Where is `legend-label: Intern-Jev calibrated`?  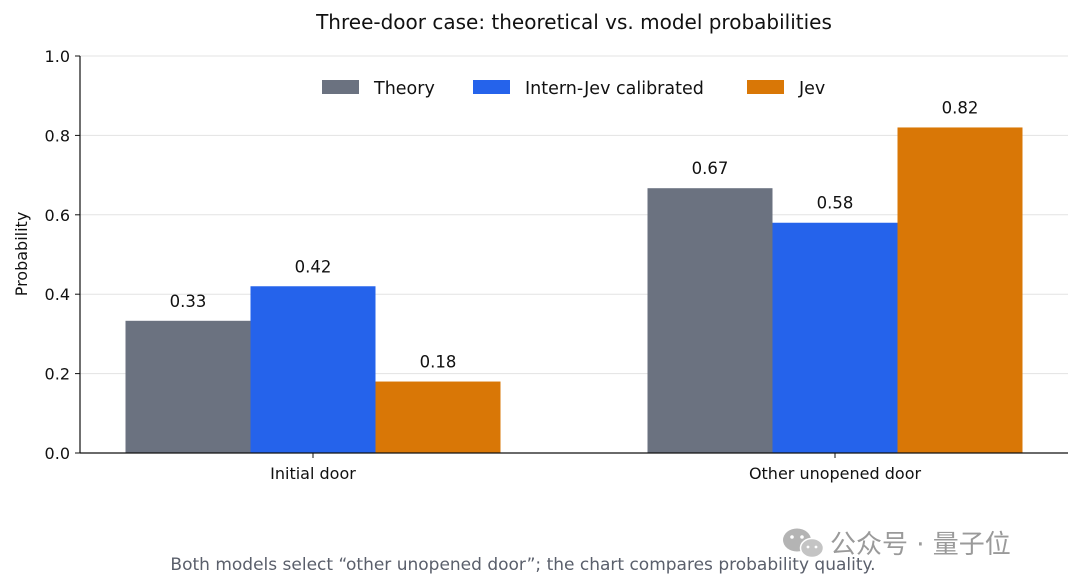
legend-label: Intern-Jev calibrated is located at coordinates (614, 89).